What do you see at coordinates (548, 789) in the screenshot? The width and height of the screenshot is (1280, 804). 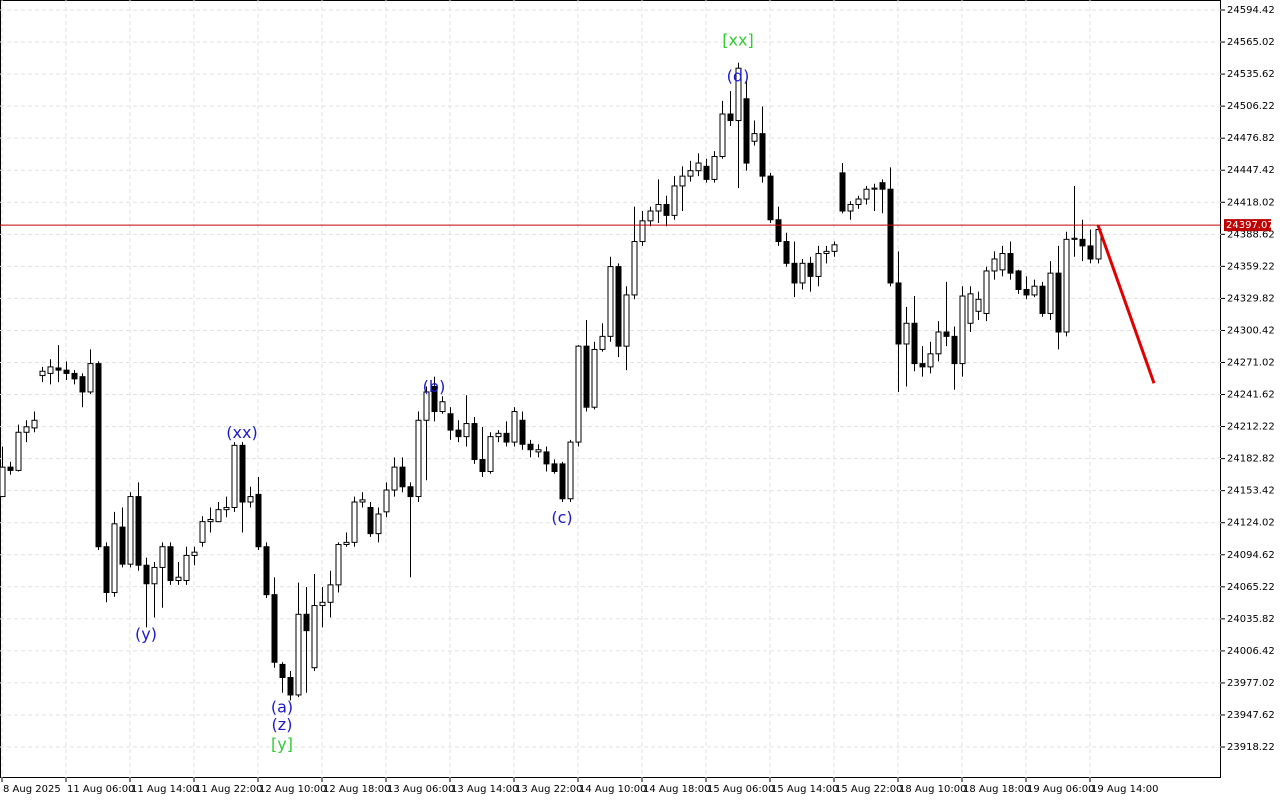 I see `x-tick-label: 13 Aug 22:00` at bounding box center [548, 789].